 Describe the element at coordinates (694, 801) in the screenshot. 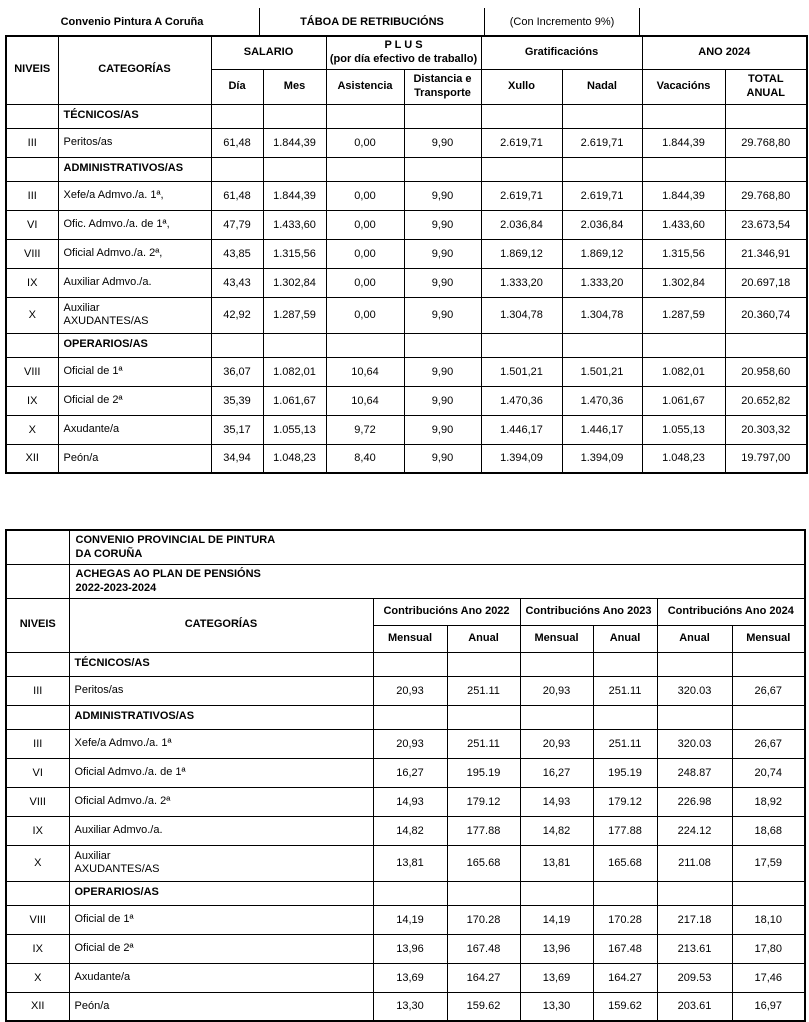

I see `anual-2024-cell: 226.98` at that location.